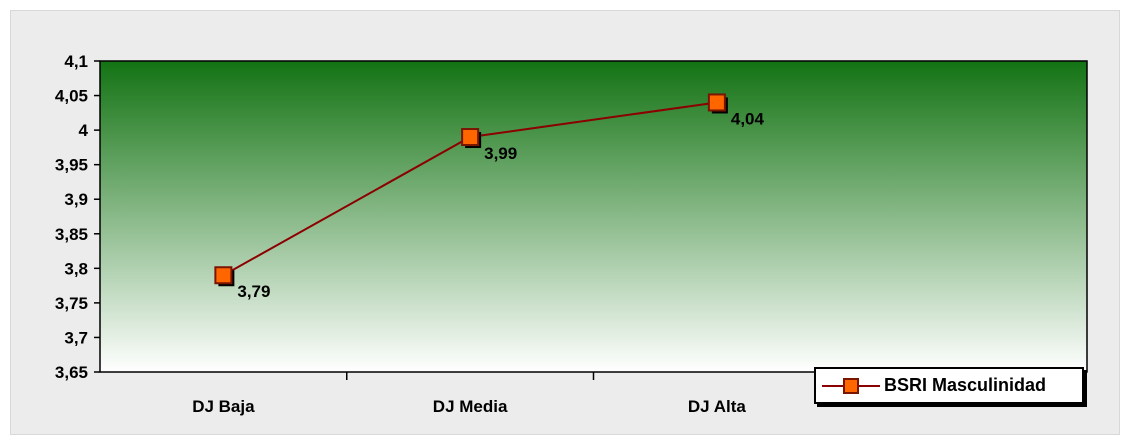 The height and width of the screenshot is (445, 1130). Describe the element at coordinates (71, 165) in the screenshot. I see `y-tick-label: 3,95` at that location.